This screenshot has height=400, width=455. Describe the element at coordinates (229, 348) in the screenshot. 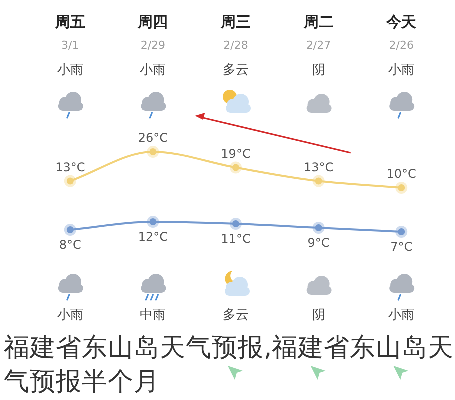

I see `title: 福建省东山岛天气预报,福建省东山岛天` at that location.